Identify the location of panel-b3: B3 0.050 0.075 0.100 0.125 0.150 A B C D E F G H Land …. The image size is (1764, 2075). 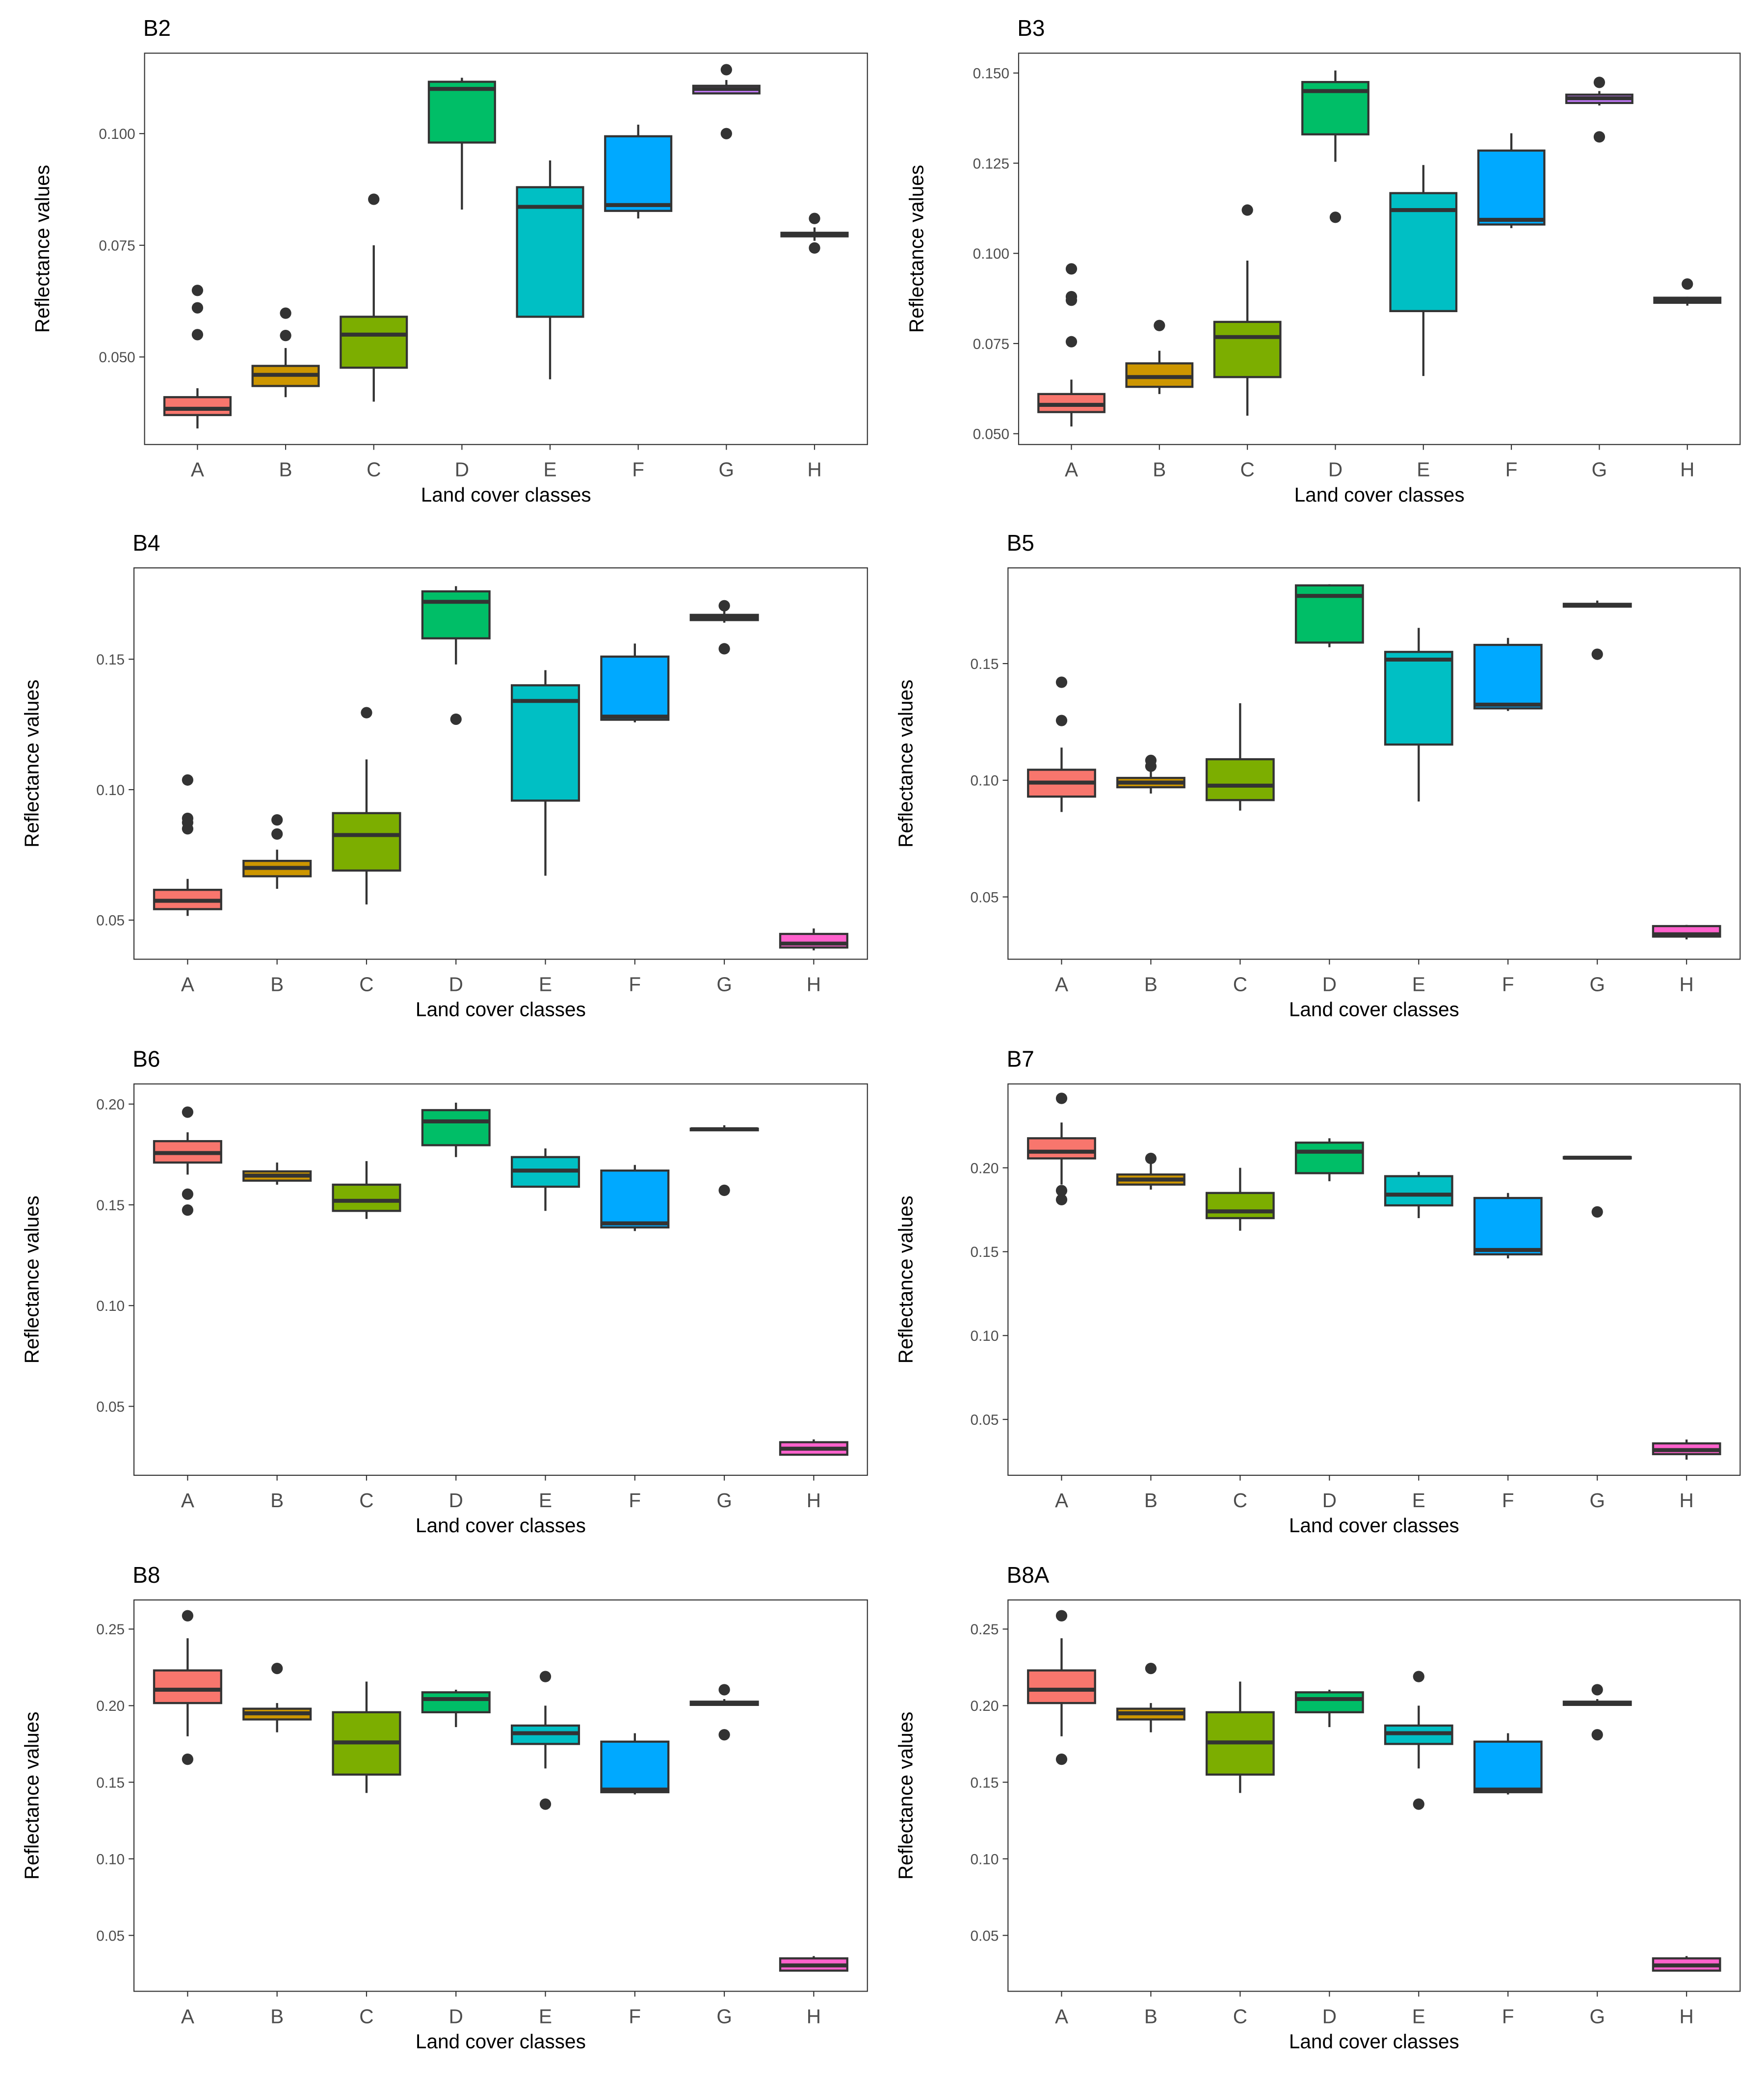
(1323, 260).